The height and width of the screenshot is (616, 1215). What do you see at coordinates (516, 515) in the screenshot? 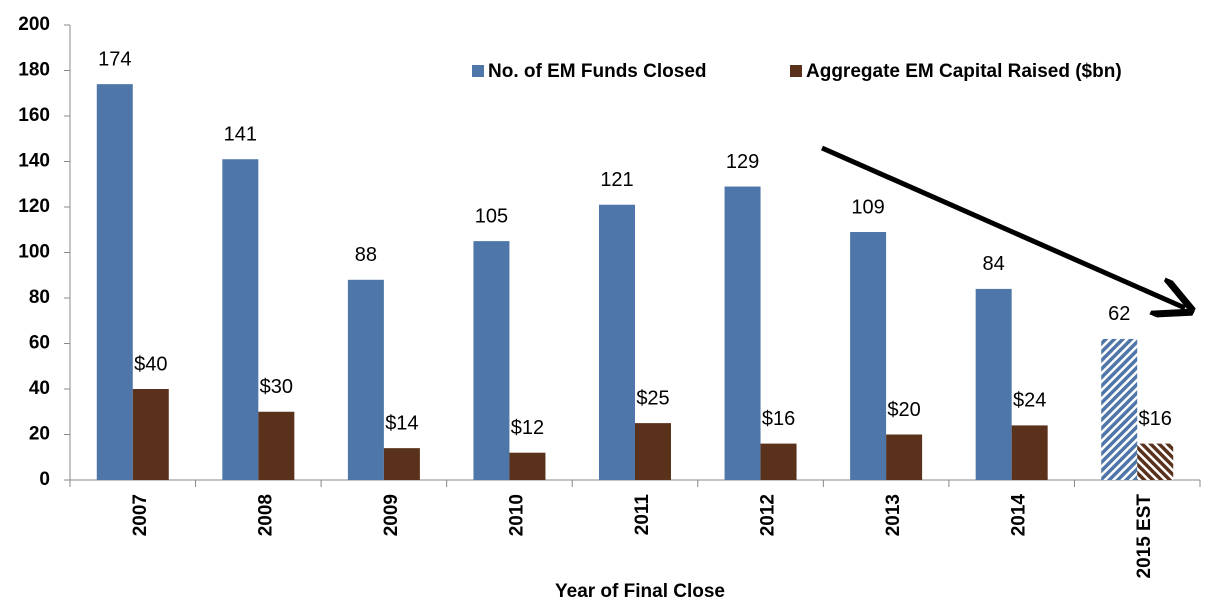
I see `x-tick-label: 2010` at bounding box center [516, 515].